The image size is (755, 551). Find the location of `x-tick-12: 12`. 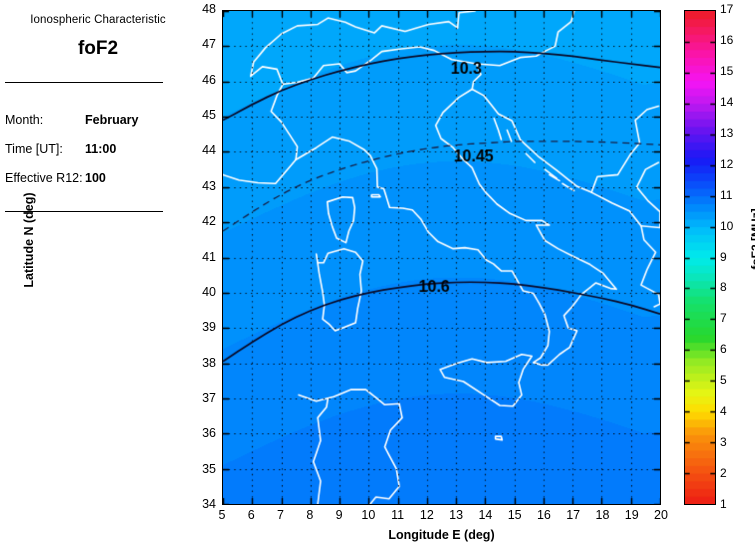

x-tick-12: 12 is located at coordinates (426, 515).